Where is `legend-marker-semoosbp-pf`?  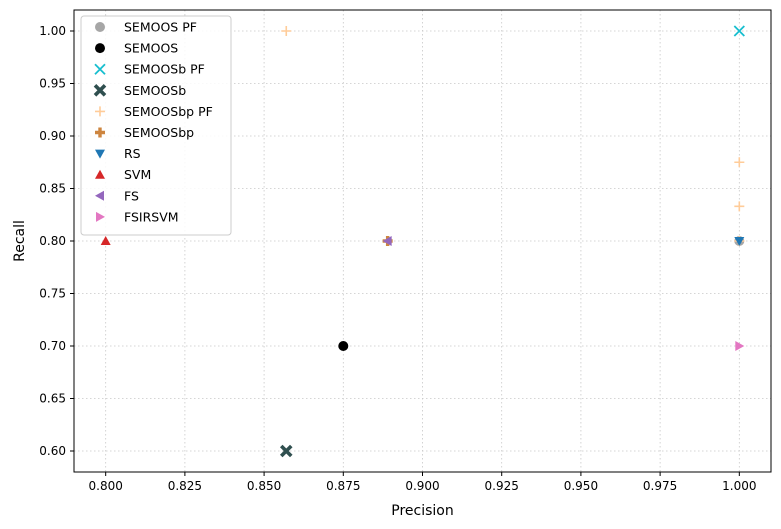
legend-marker-semoosbp-pf is located at coordinates (100, 111).